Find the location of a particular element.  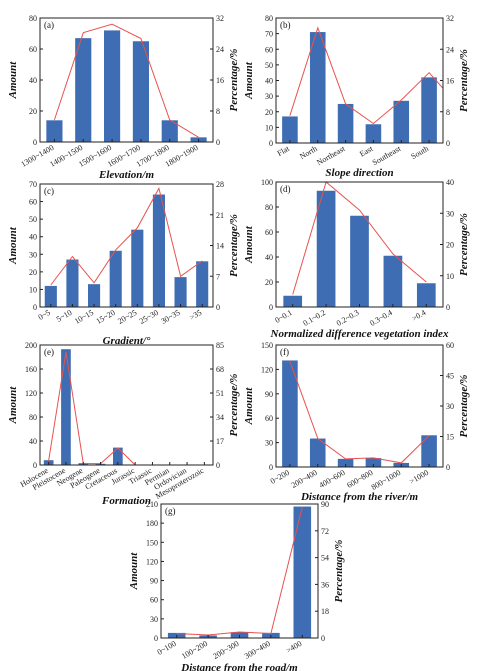

y-tick-label: 120 is located at coordinates (152, 561).